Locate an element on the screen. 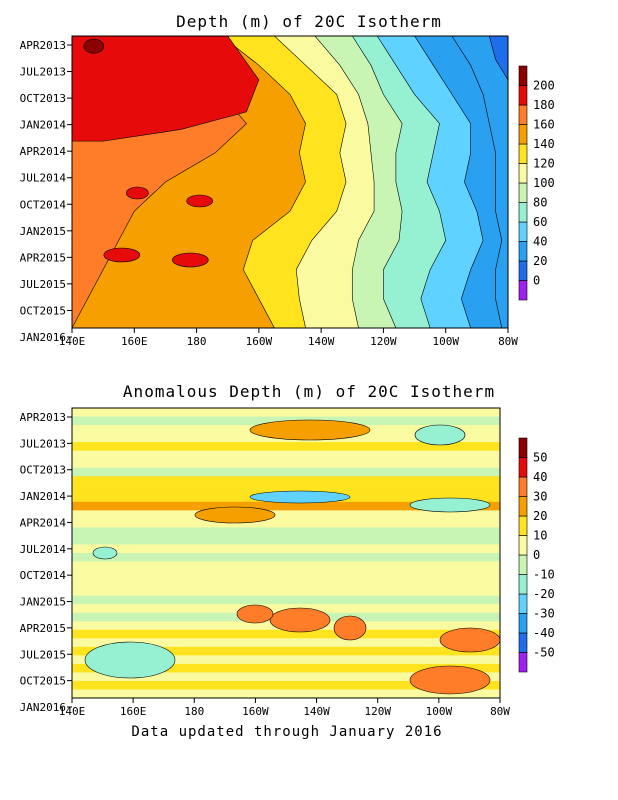 This screenshot has height=800, width=618. top-x-tick-label: 160E is located at coordinates (134, 341).